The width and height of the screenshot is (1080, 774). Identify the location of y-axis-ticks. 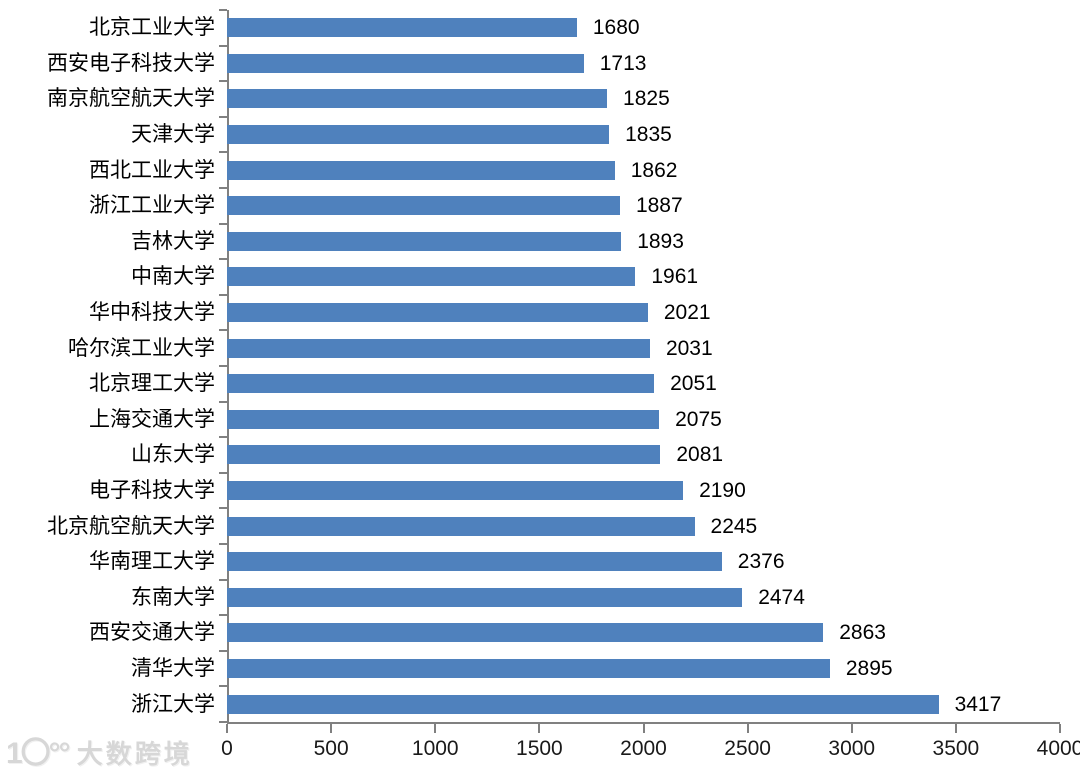
(223, 366).